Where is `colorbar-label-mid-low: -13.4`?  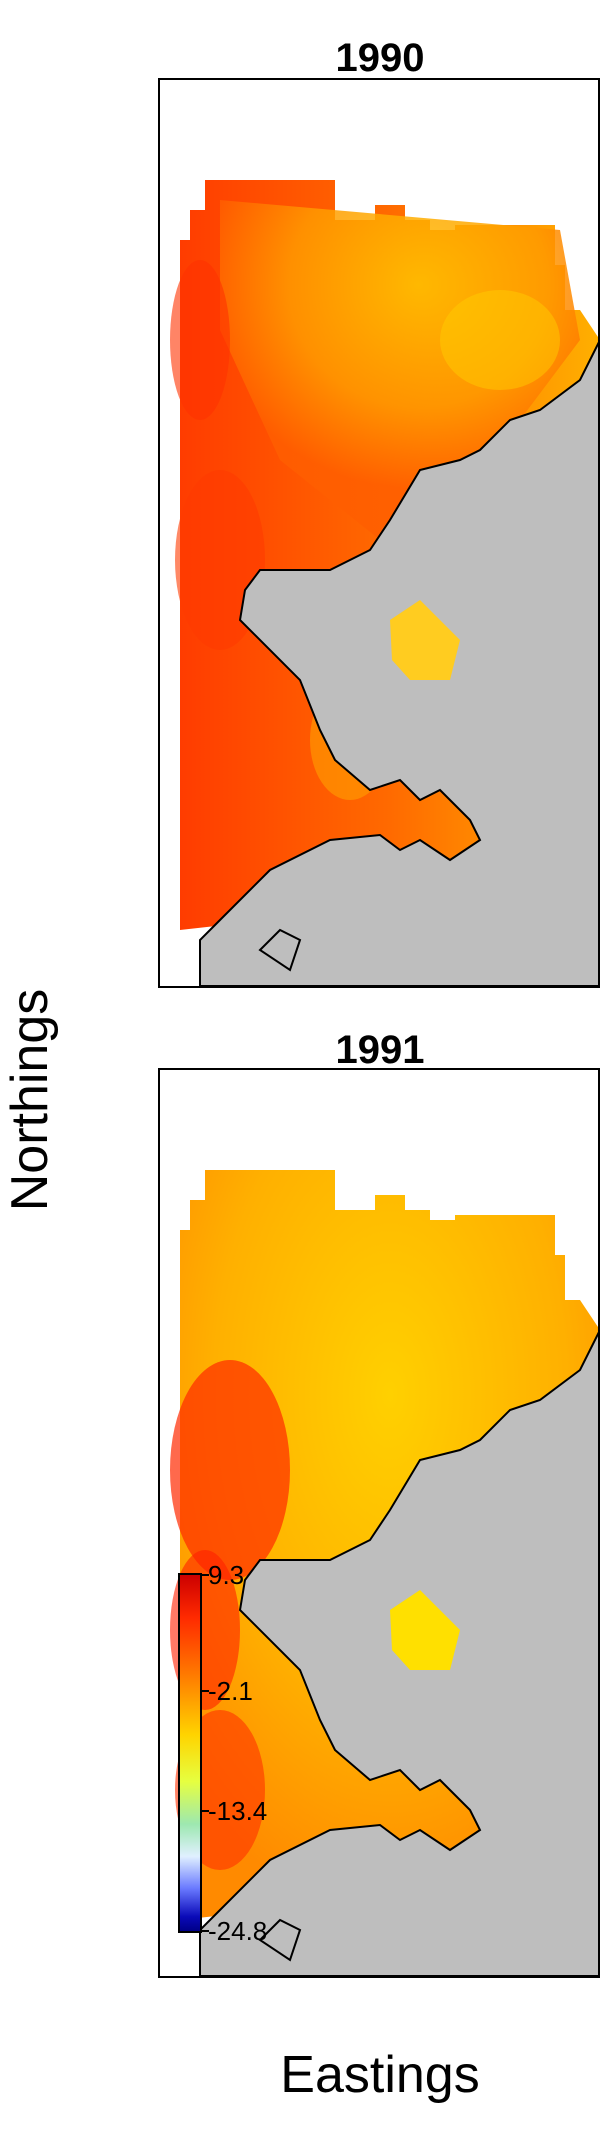 colorbar-label-mid-low: -13.4 is located at coordinates (238, 1811).